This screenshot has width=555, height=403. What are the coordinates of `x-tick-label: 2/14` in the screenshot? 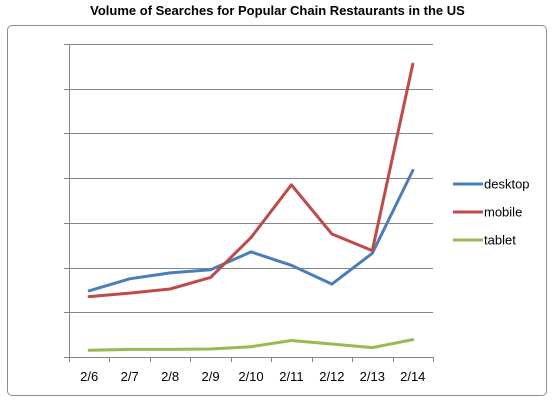 It's located at (412, 376).